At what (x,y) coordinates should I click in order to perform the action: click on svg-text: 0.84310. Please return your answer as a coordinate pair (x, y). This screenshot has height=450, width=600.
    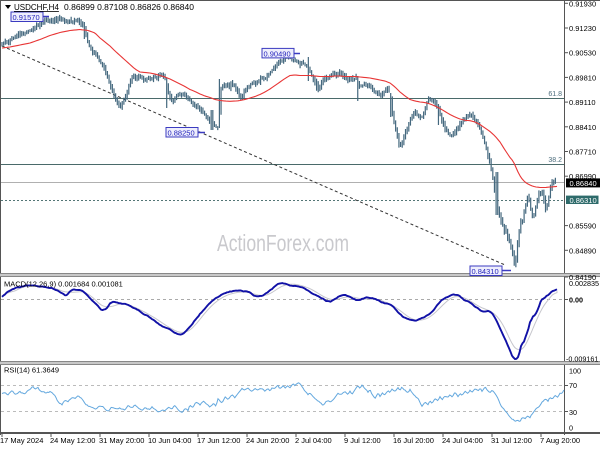
    Looking at the image, I should click on (485, 271).